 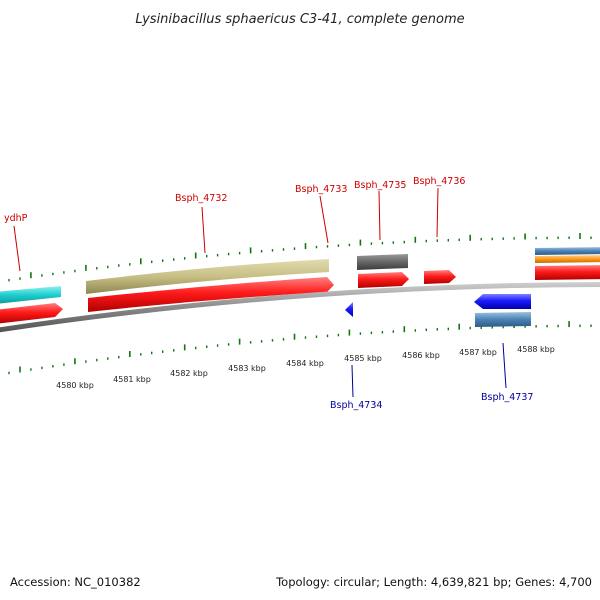 I want to click on scale-label: 4588 kbp, so click(x=536, y=349).